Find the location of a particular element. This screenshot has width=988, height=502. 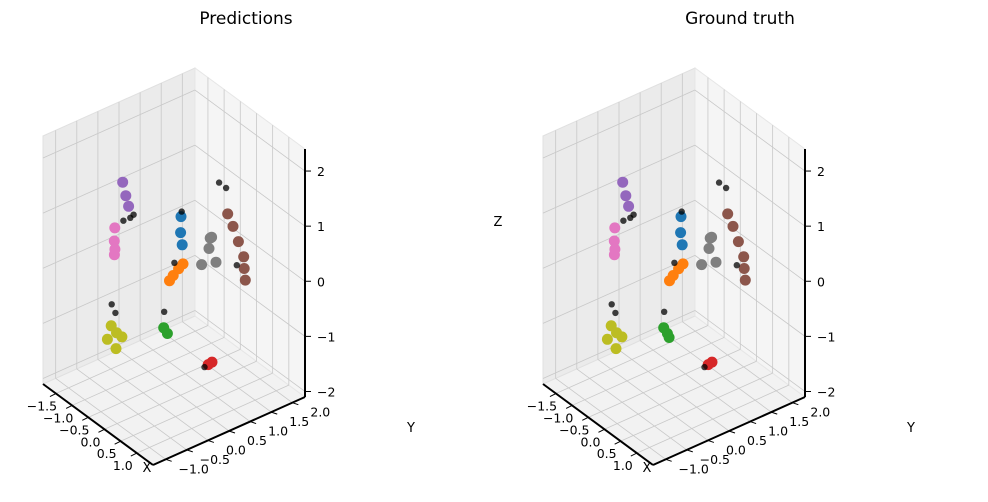

z-axis-label: Z is located at coordinates (498, 222).